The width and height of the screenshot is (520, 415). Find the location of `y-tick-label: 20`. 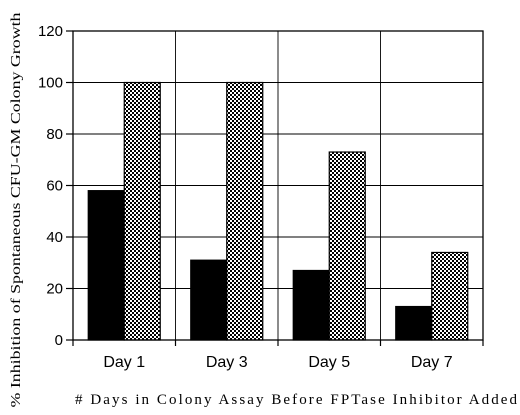

y-tick-label: 20 is located at coordinates (54, 289).